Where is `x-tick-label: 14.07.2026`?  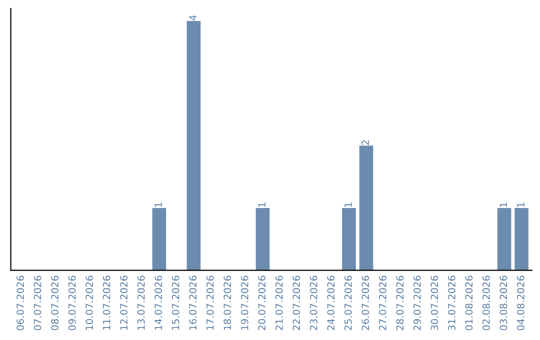 x-tick-label: 14.07.2026 is located at coordinates (158, 303).